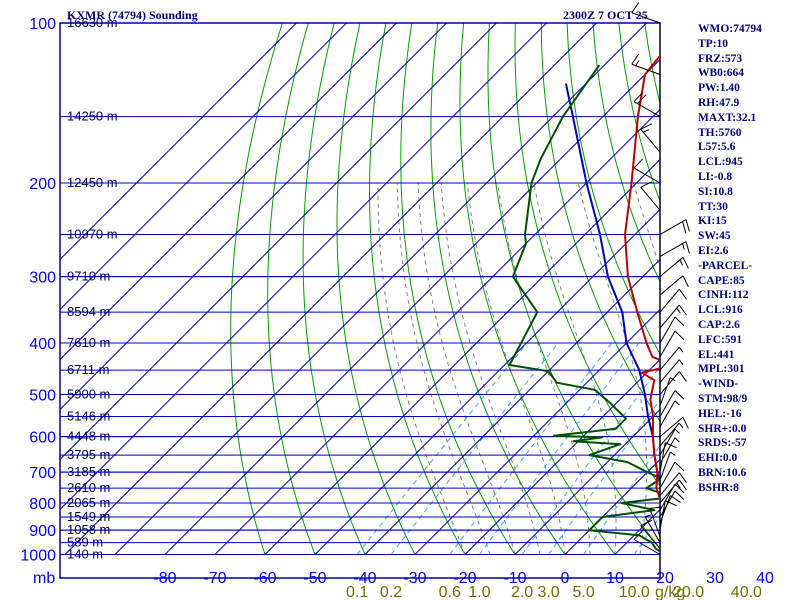 The height and width of the screenshot is (600, 800). What do you see at coordinates (314, 578) in the screenshot?
I see `temperature-tick-label: -50` at bounding box center [314, 578].